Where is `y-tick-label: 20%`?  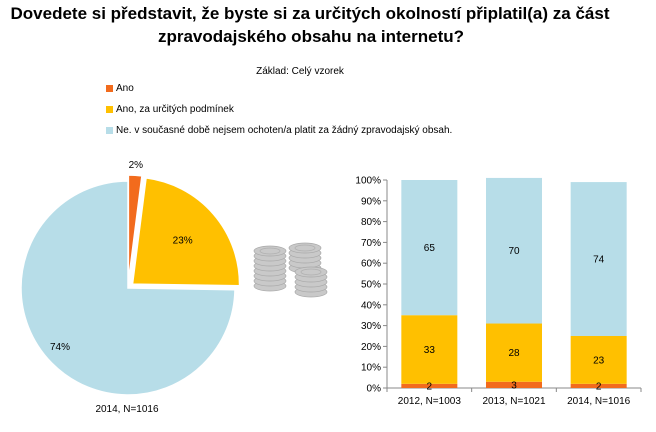 y-tick-label: 20% is located at coordinates (371, 347).